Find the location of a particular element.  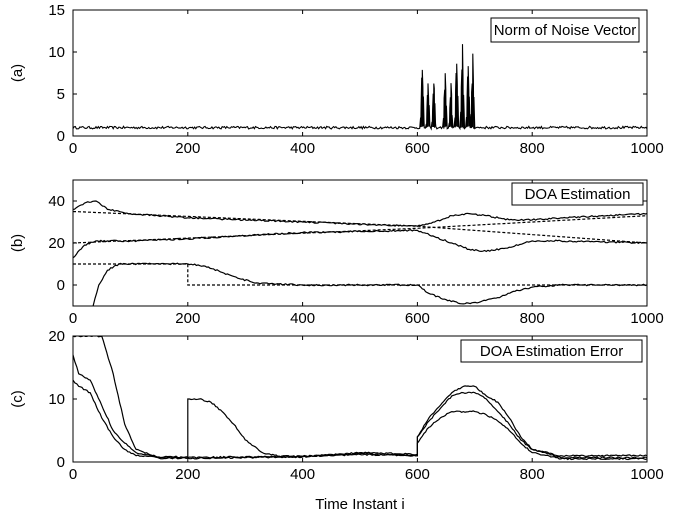

x-axis-label: Time Instant i is located at coordinates (359, 504).